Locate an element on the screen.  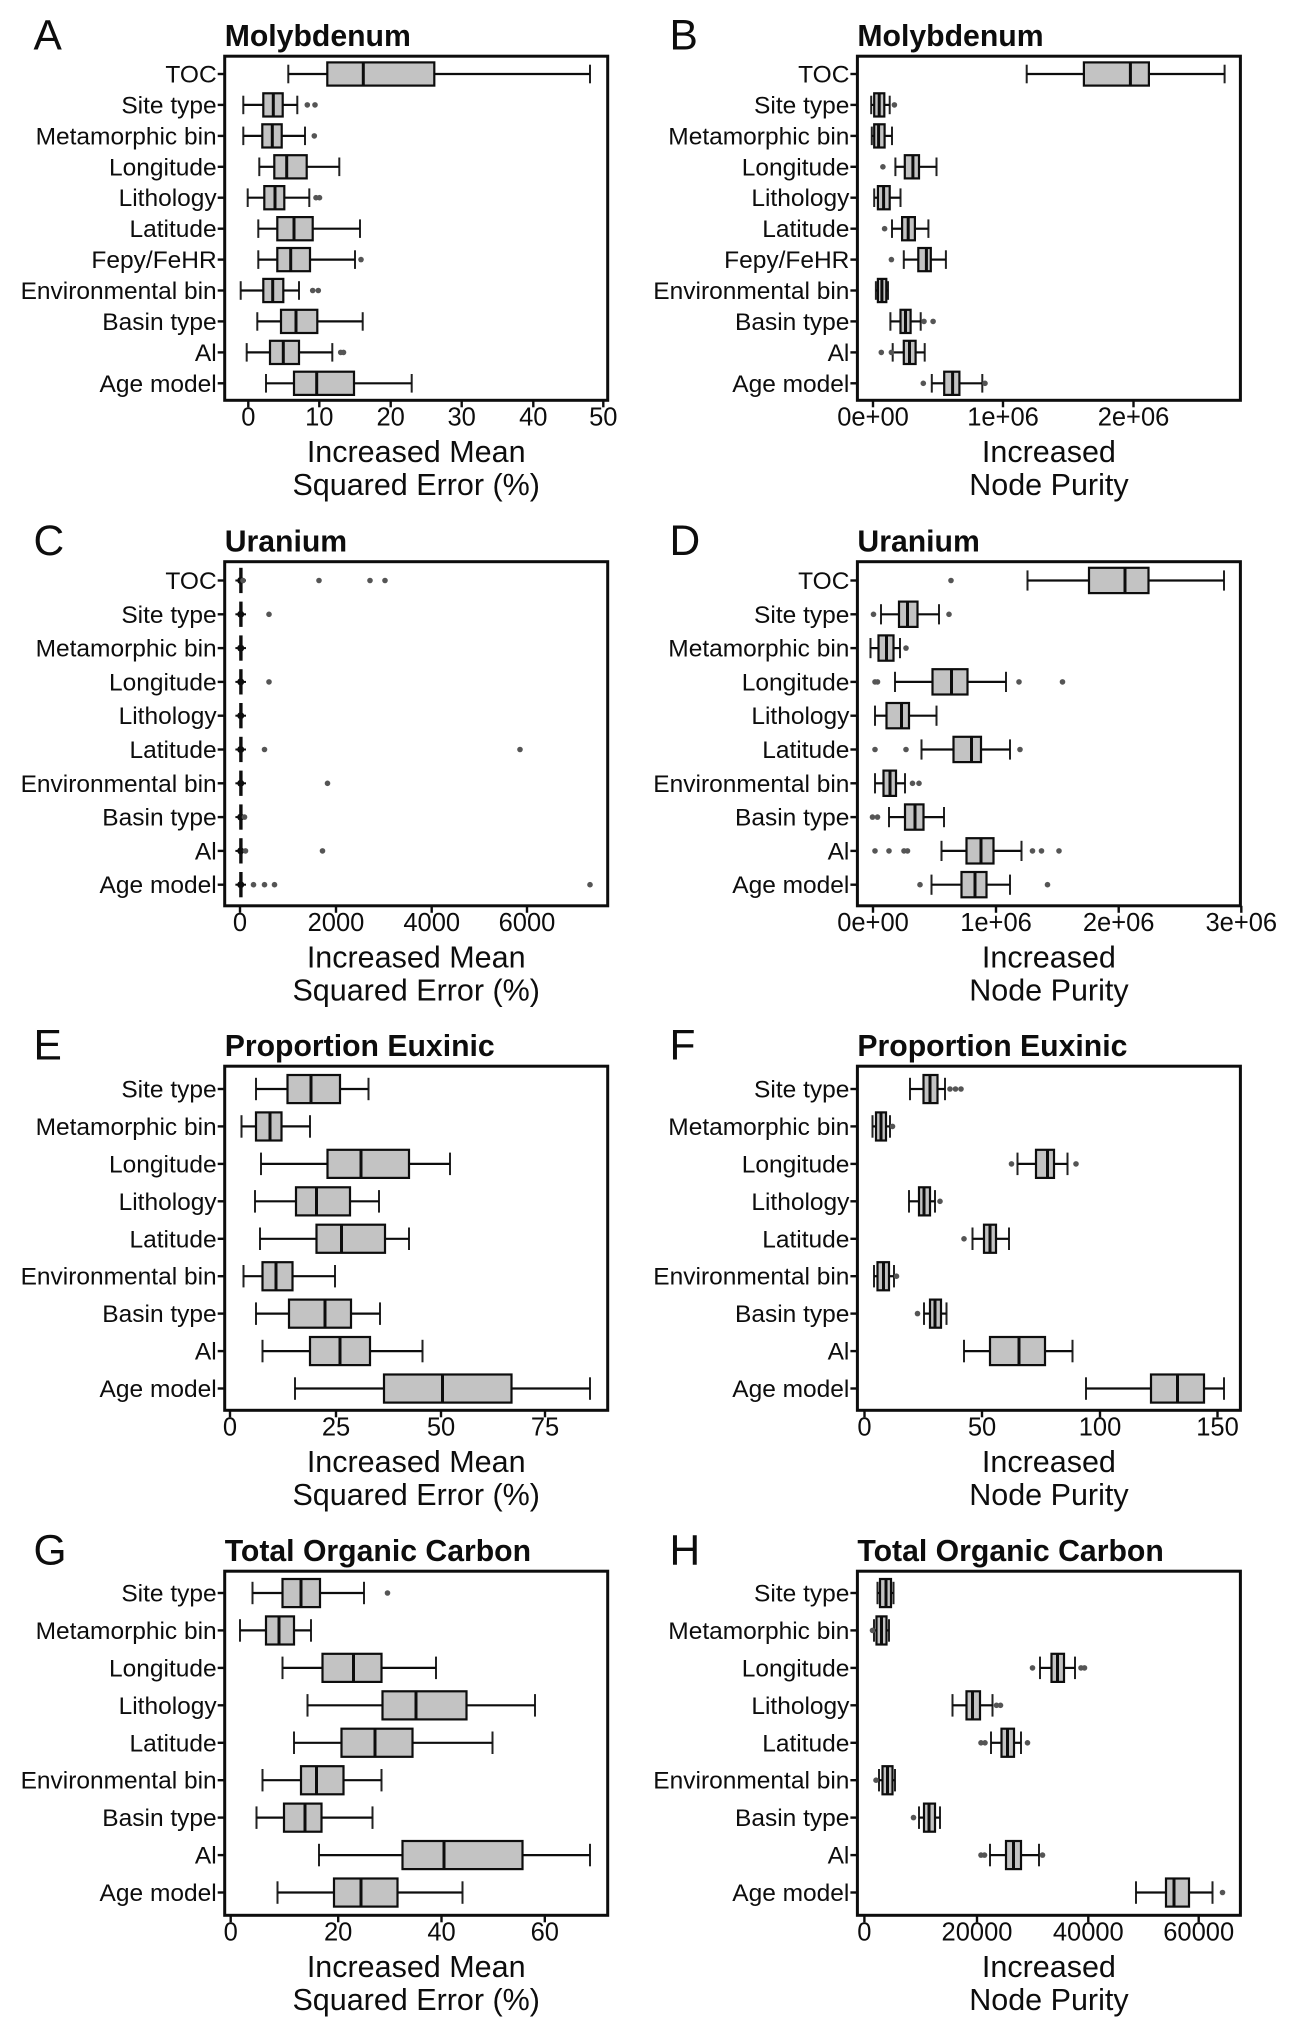
svg-text: 60 is located at coordinates (545, 1933).